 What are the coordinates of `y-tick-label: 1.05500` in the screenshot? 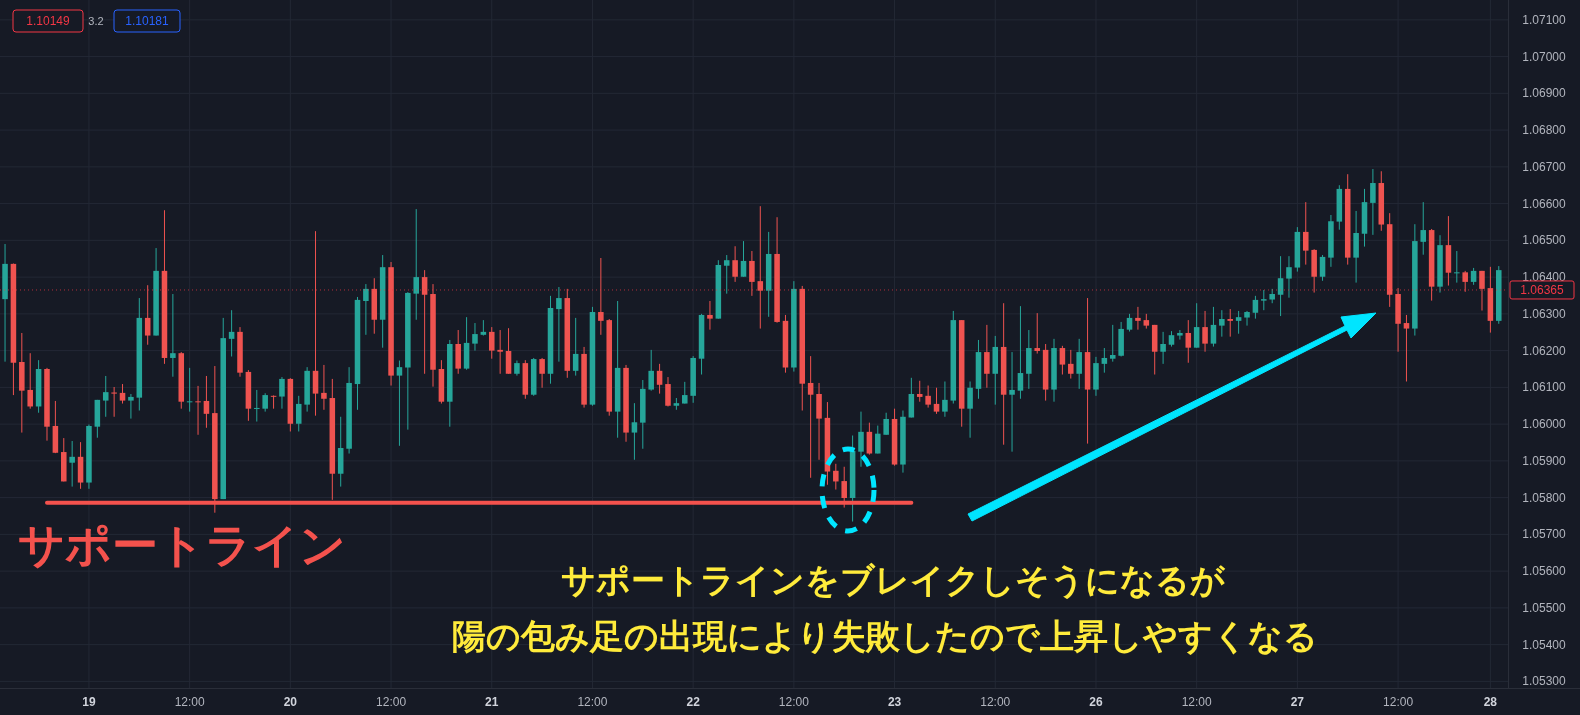 It's located at (1544, 607).